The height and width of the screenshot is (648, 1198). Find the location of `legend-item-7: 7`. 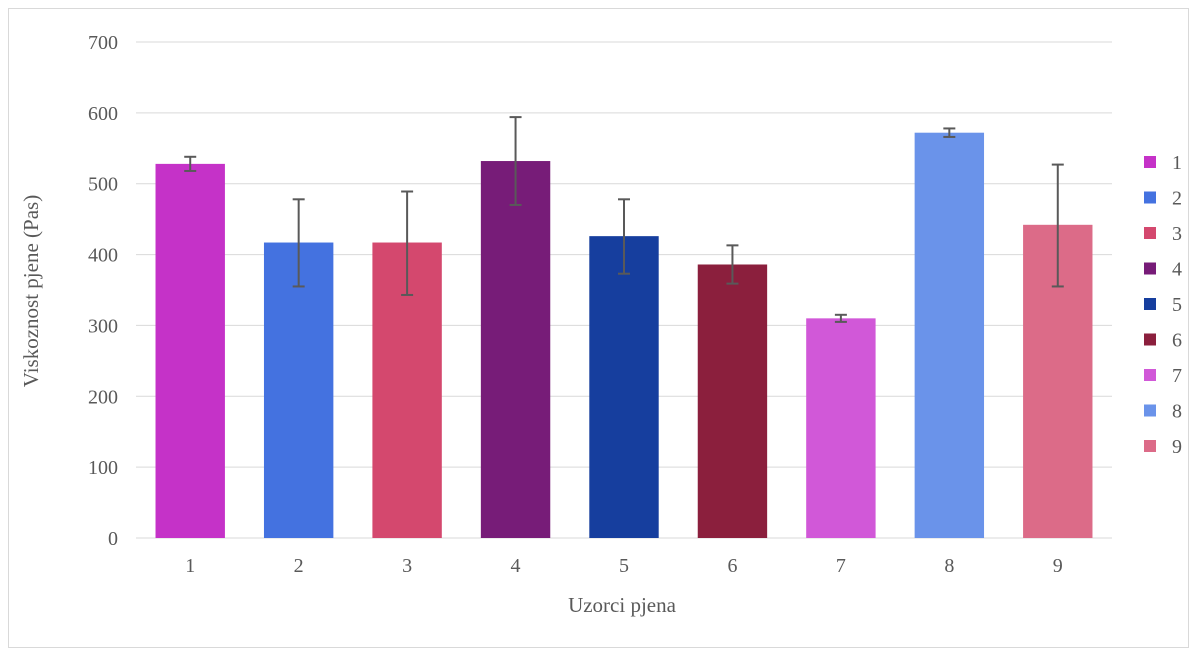

legend-item-7: 7 is located at coordinates (1163, 376).